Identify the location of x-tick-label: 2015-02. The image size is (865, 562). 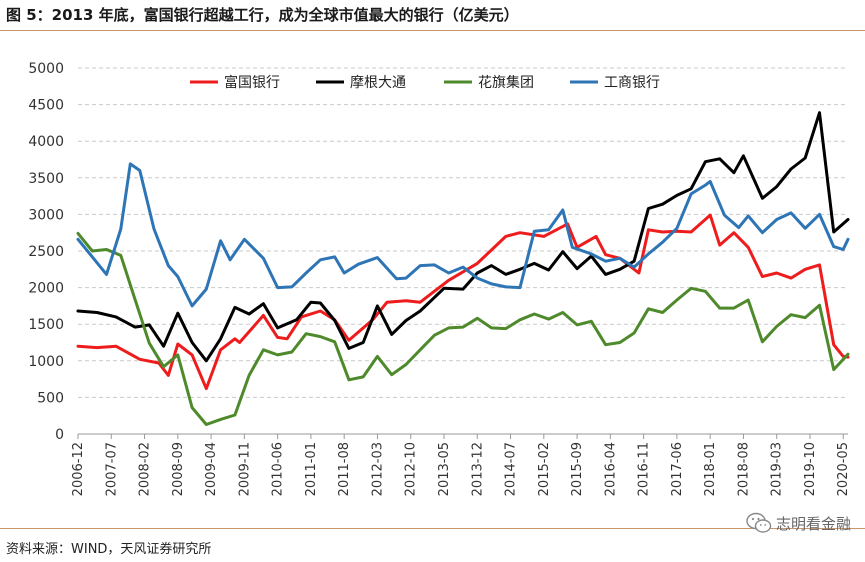
(544, 469).